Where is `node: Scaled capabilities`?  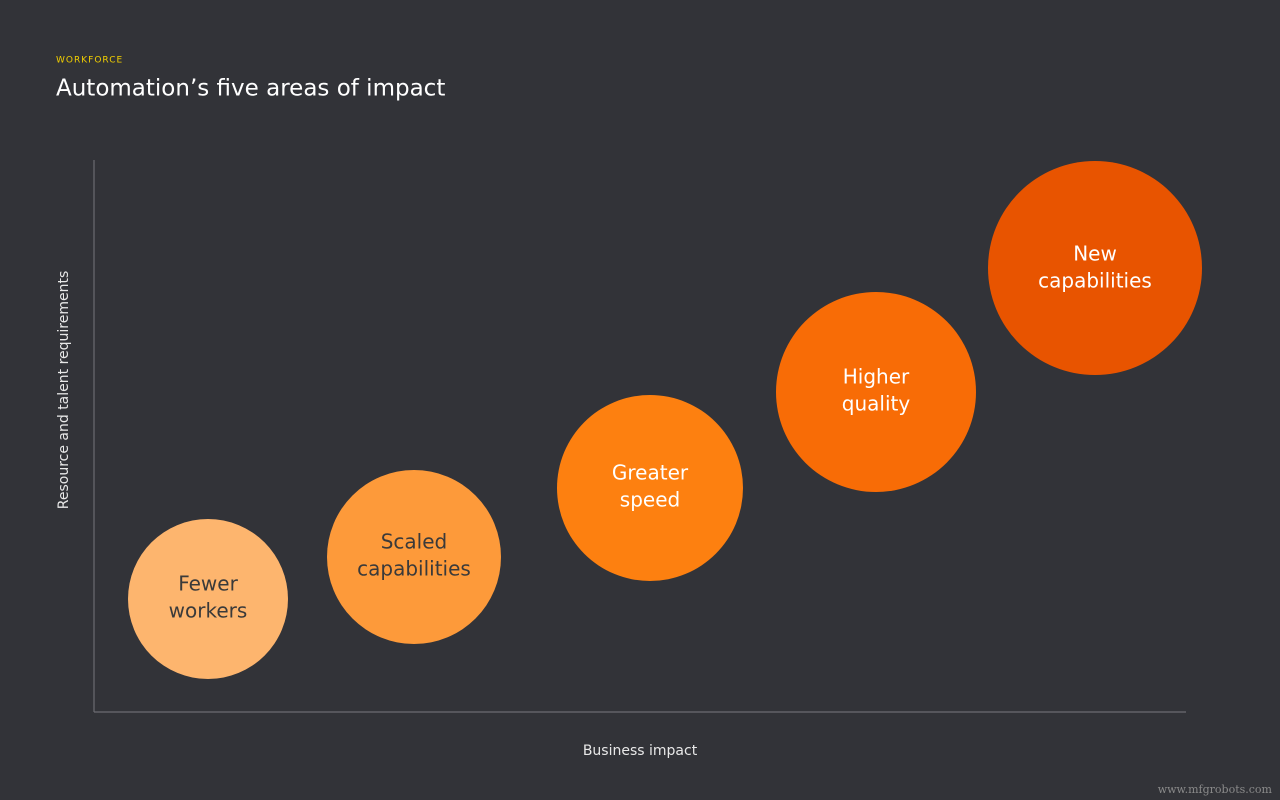 node: Scaled capabilities is located at coordinates (414, 557).